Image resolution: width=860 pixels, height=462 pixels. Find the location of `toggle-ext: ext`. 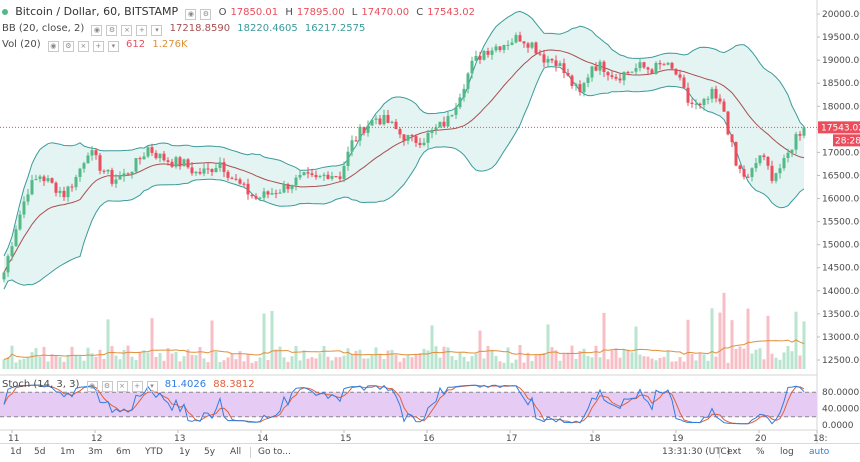

toggle-ext: ext is located at coordinates (734, 452).